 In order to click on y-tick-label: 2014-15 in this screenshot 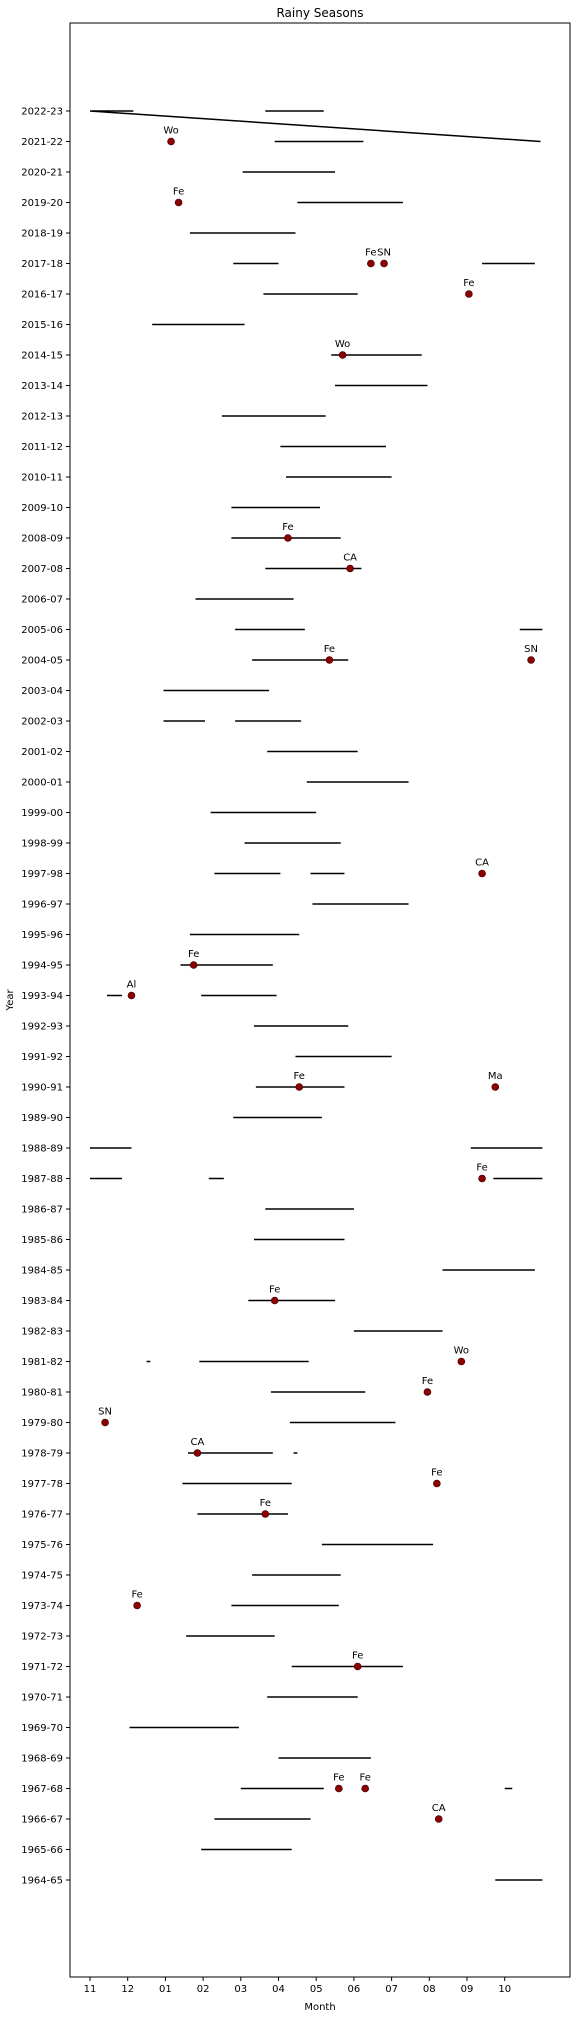, I will do `click(42, 356)`.